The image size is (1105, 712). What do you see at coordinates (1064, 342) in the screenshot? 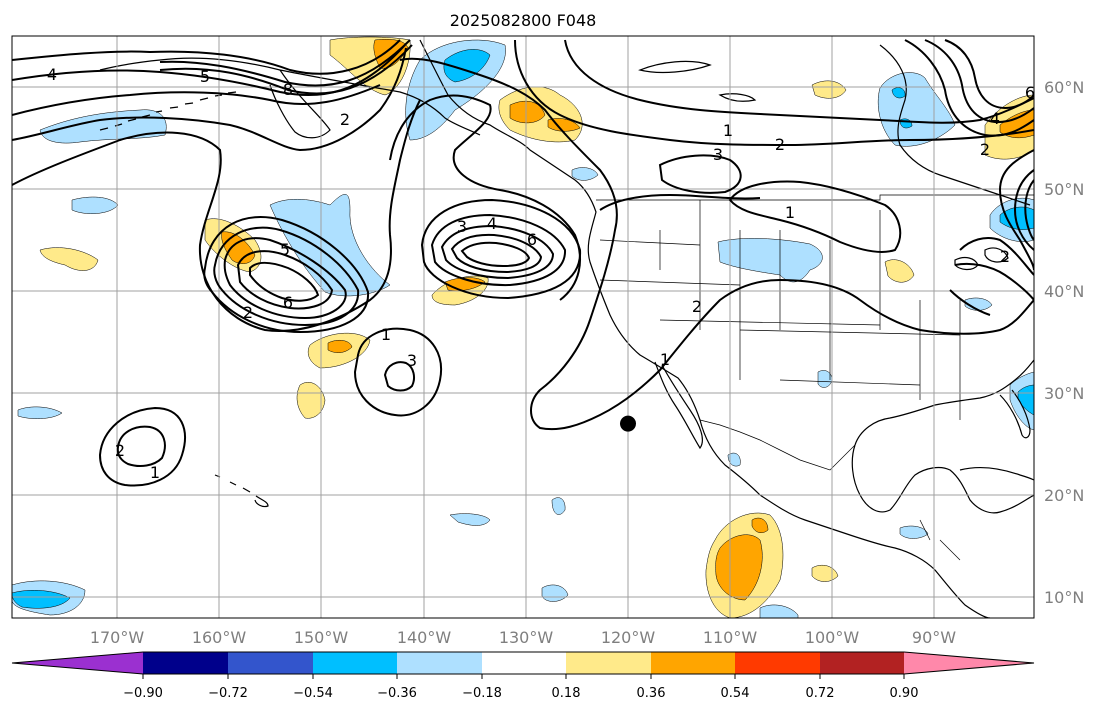
I see `latitude-labels: 60°N 50°N 40°N 30°N 20°N 10°N` at bounding box center [1064, 342].